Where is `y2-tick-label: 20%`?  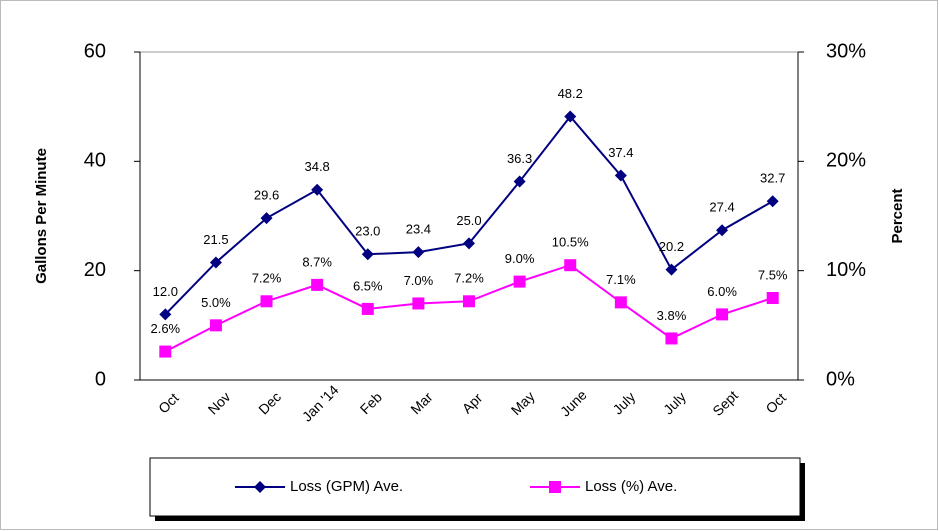 y2-tick-label: 20% is located at coordinates (846, 161).